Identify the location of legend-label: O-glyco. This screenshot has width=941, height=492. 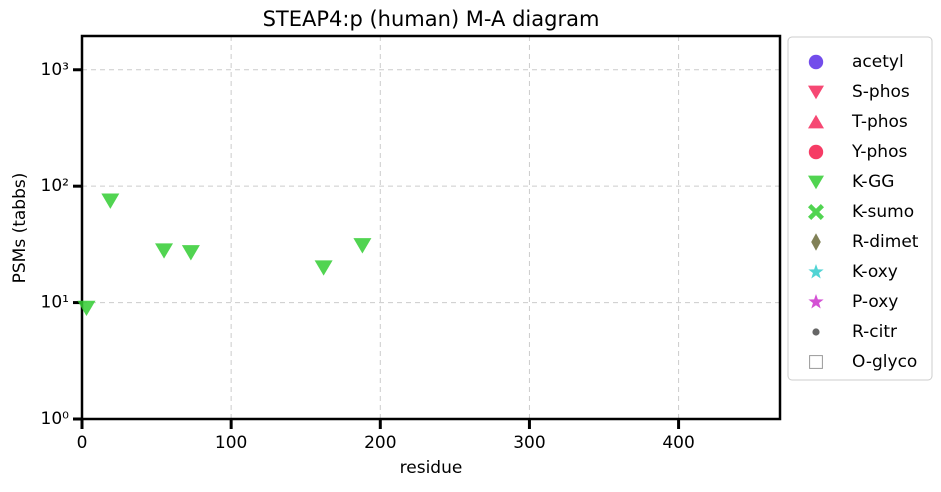
(884, 362).